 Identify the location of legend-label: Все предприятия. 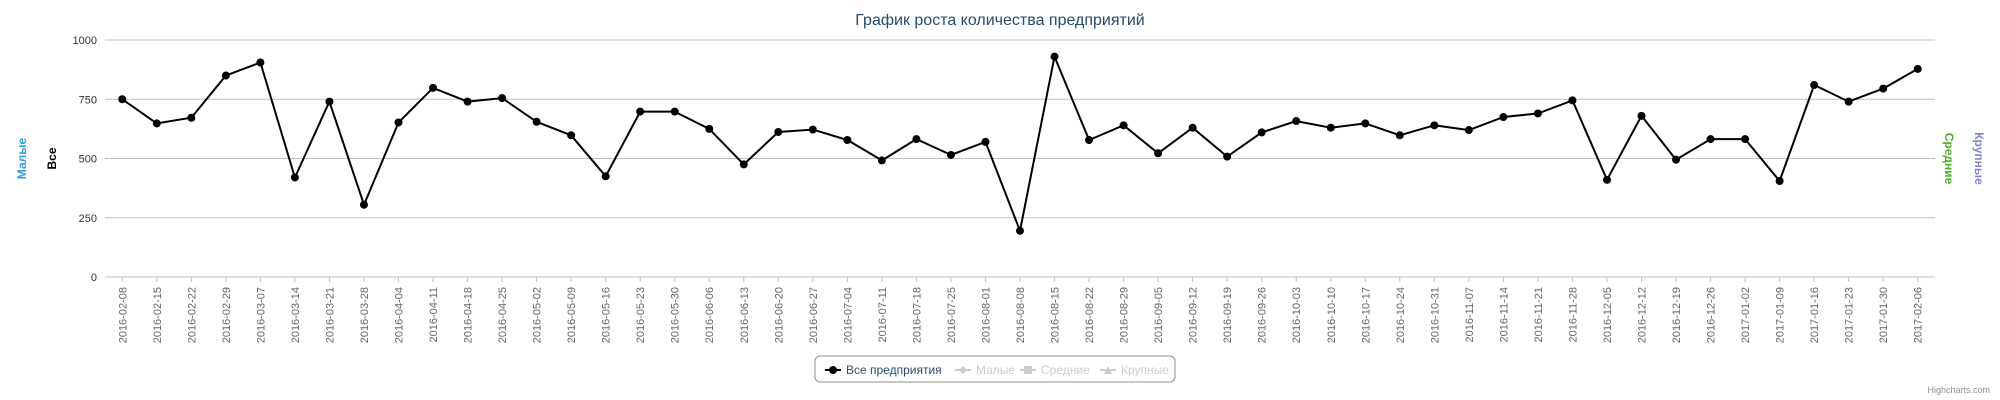
(894, 370).